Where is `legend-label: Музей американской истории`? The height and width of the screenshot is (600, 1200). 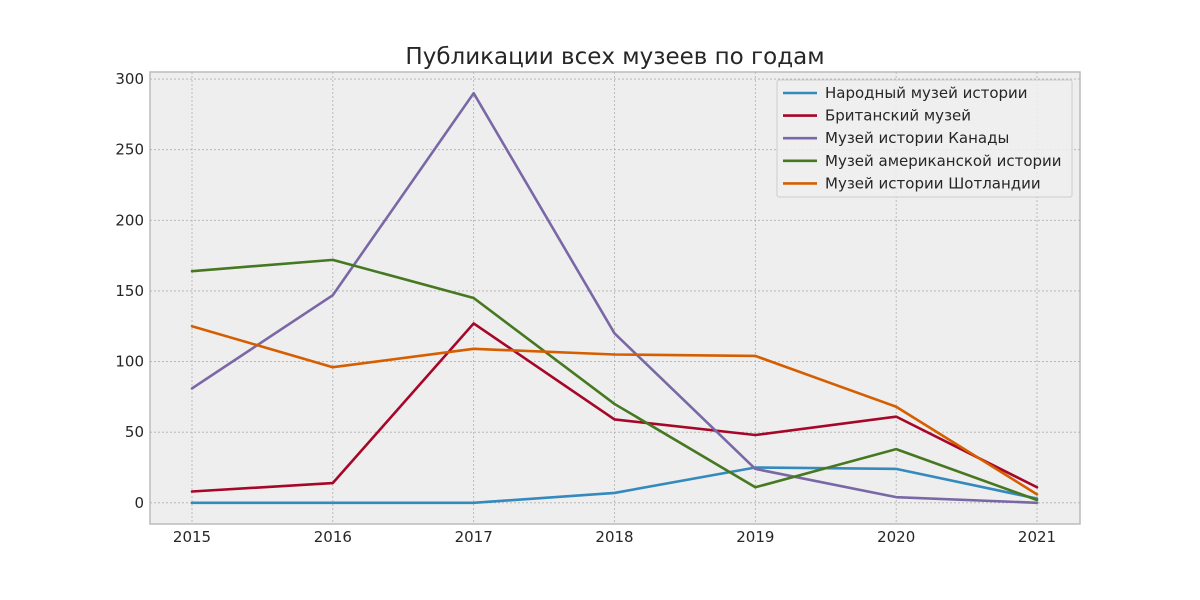
legend-label: Музей американской истории is located at coordinates (943, 161).